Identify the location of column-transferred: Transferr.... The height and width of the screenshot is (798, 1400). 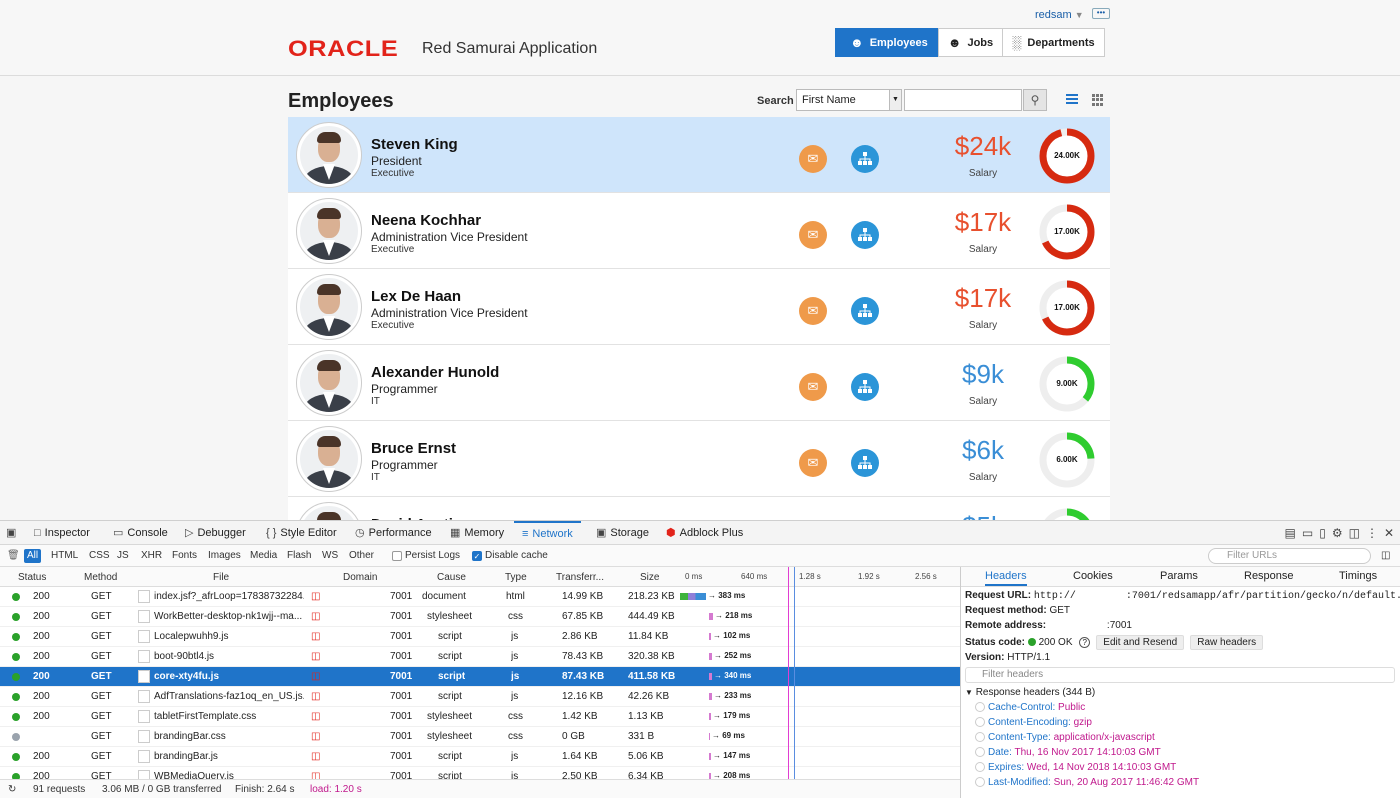
(580, 577).